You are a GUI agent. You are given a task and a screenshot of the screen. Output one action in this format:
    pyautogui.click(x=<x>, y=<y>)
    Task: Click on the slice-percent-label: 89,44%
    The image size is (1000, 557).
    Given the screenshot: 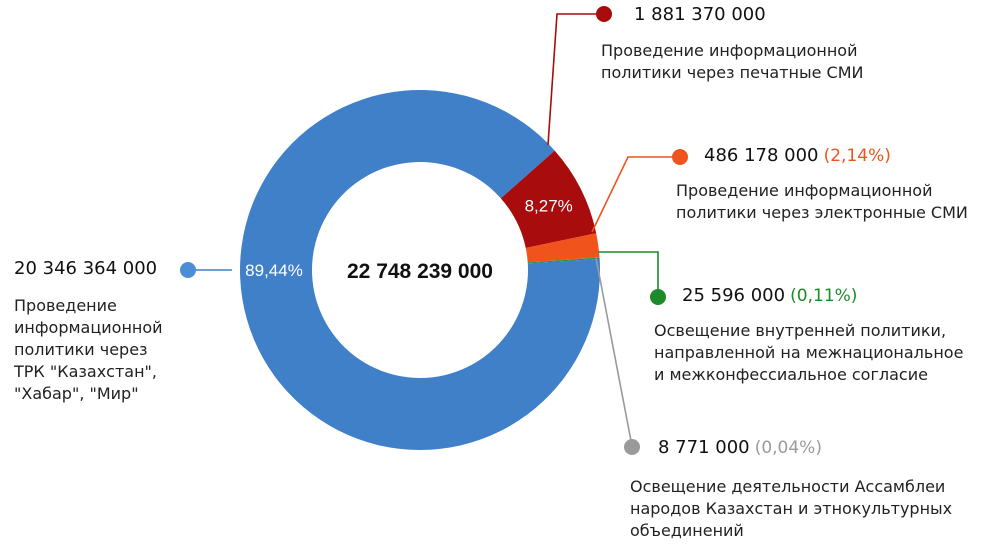 What is the action you would take?
    pyautogui.click(x=274, y=270)
    